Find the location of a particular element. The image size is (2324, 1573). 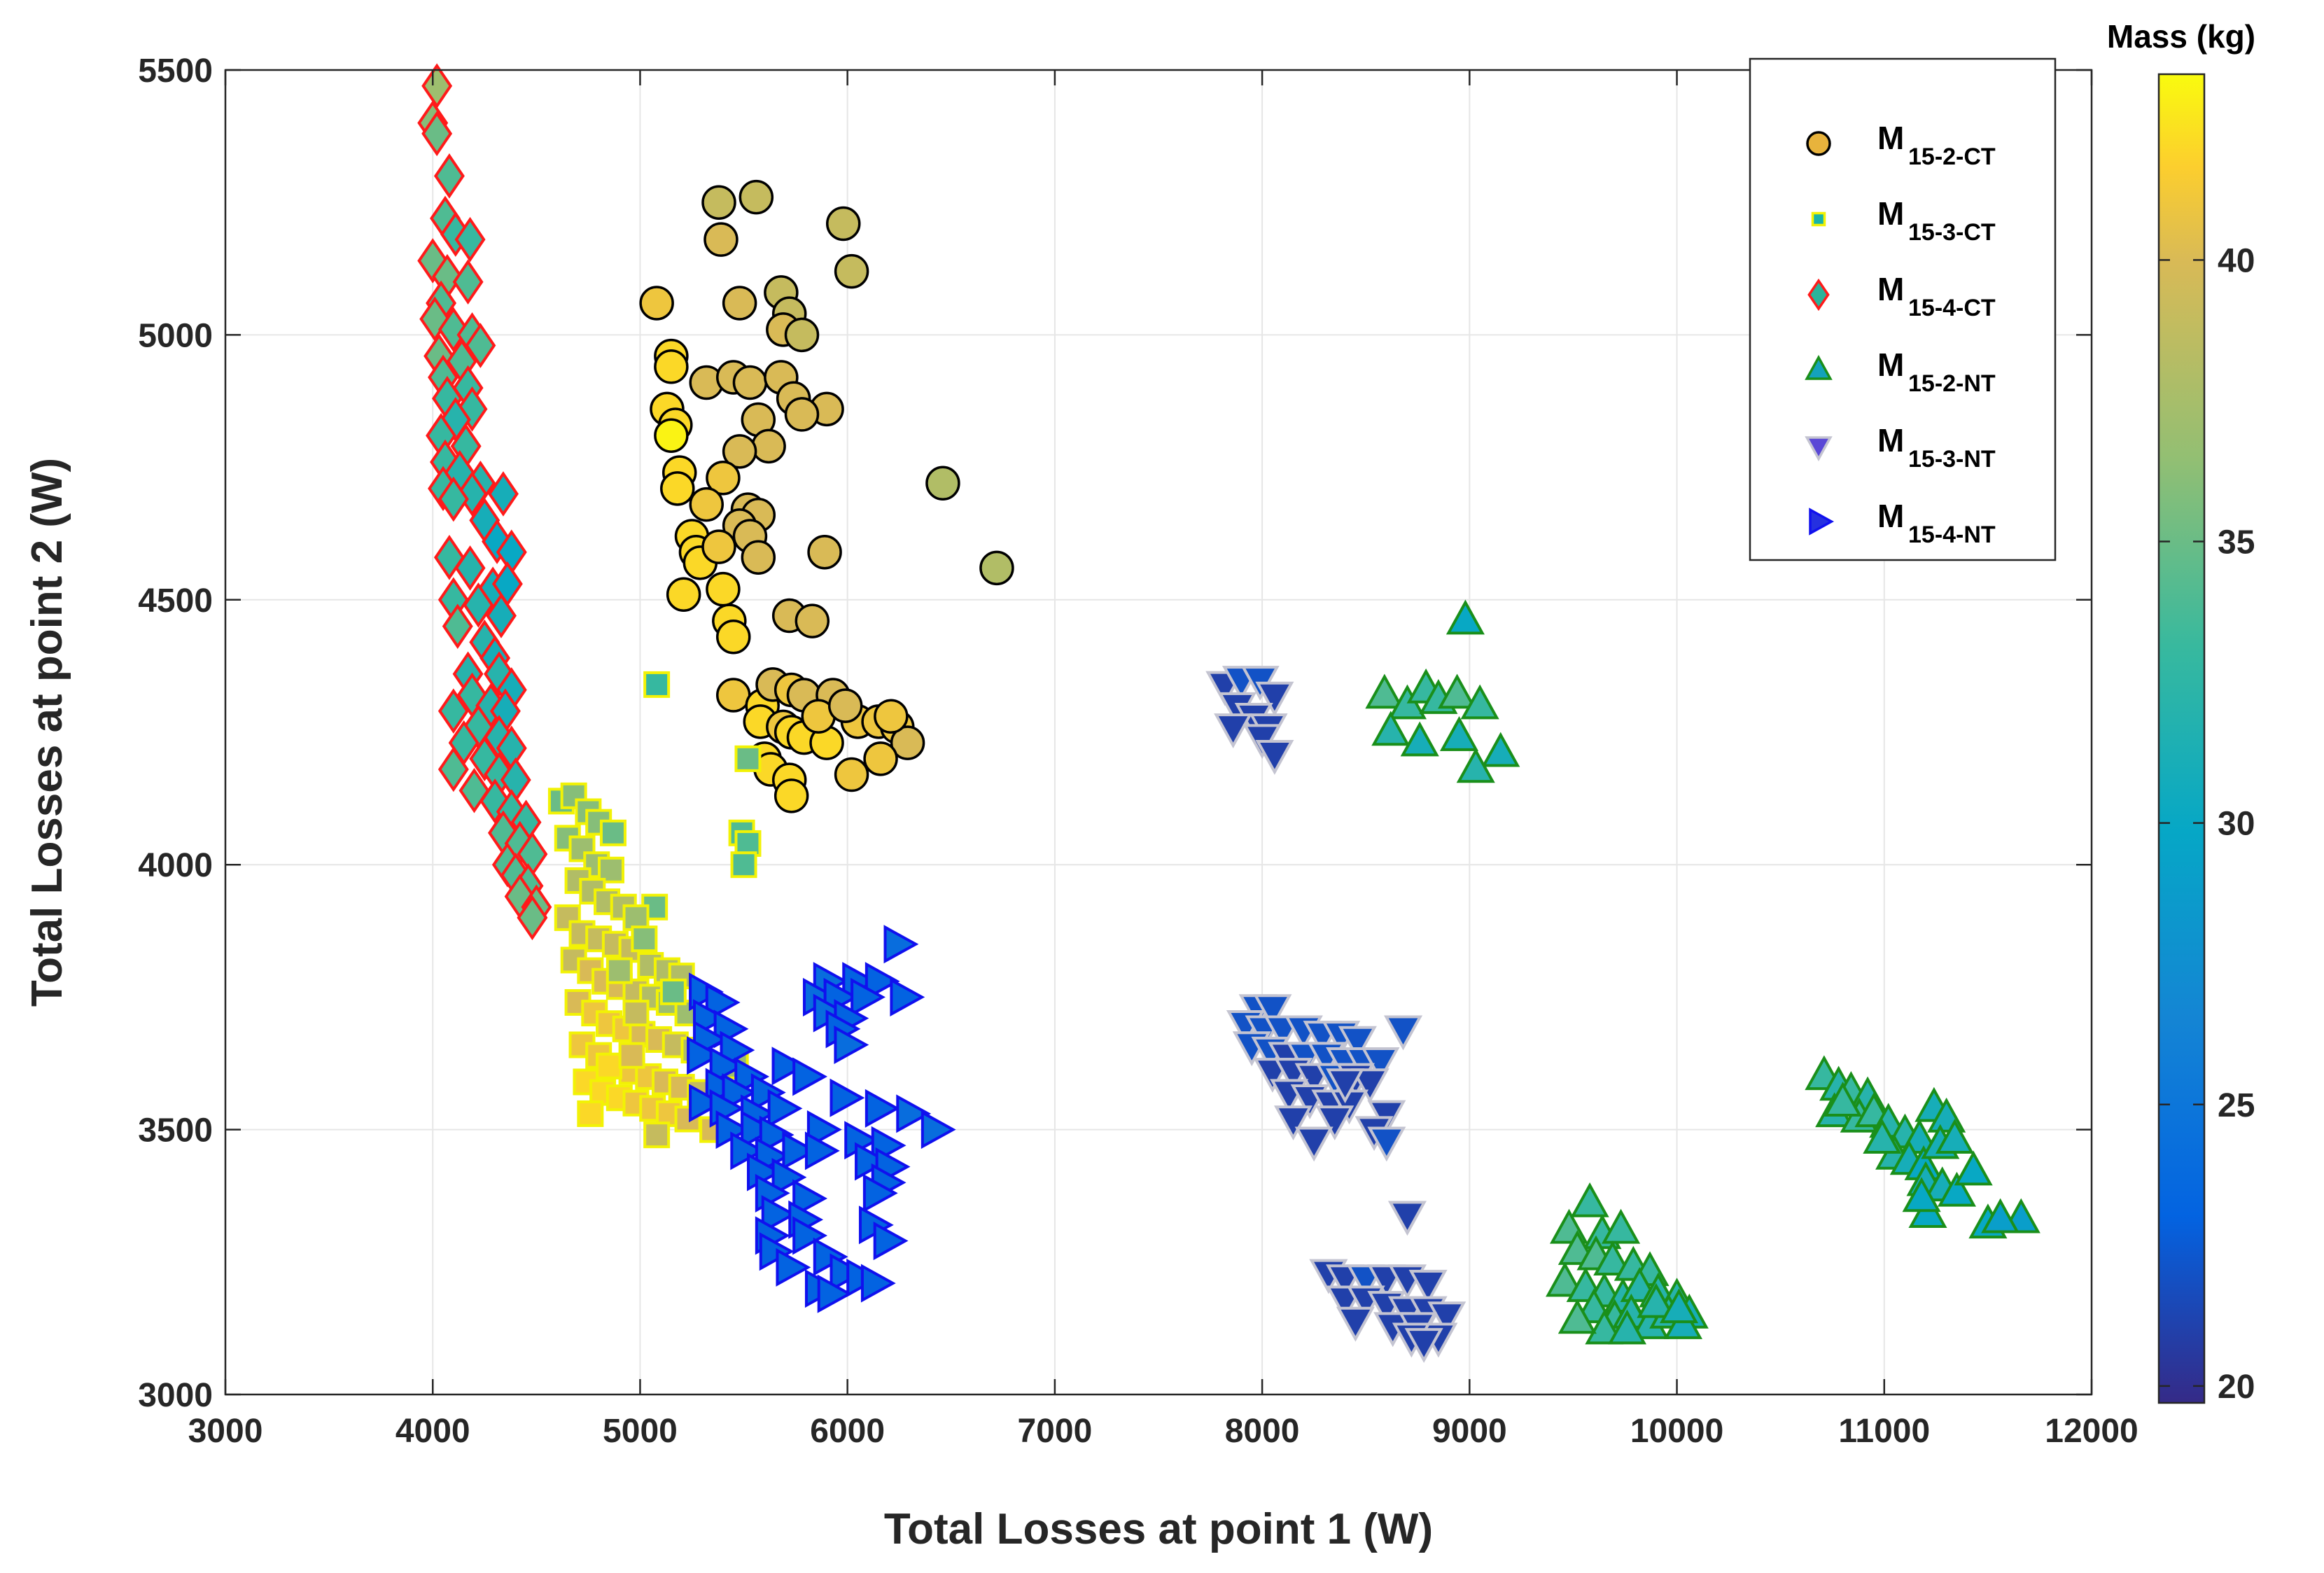

colorbar-title: Mass (kg) is located at coordinates (2181, 36).